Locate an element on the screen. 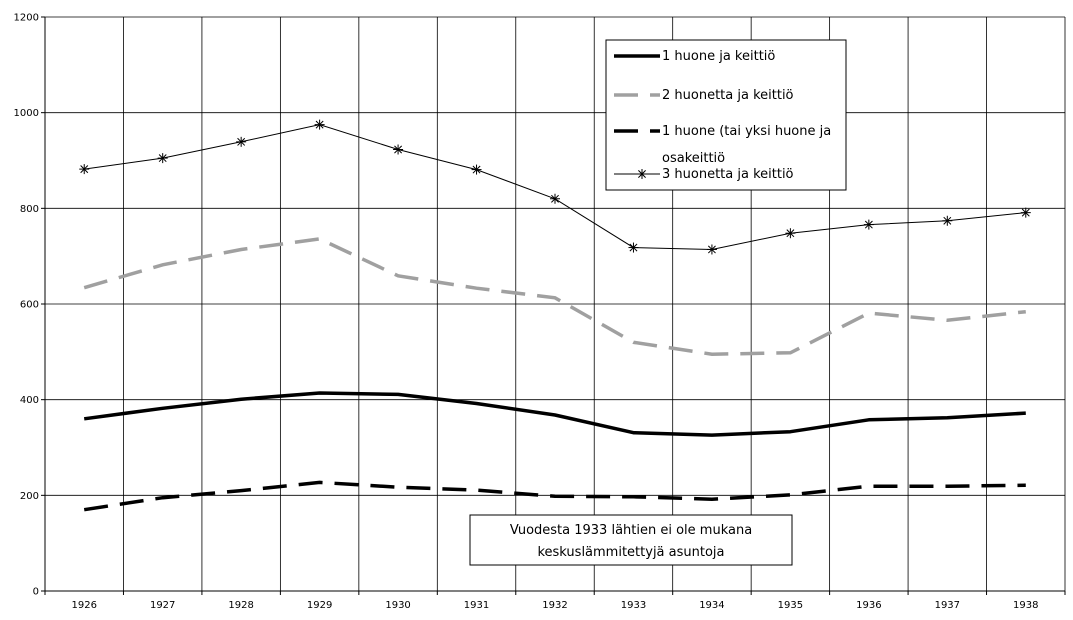 The height and width of the screenshot is (620, 1073). annotation-frame is located at coordinates (631, 540).